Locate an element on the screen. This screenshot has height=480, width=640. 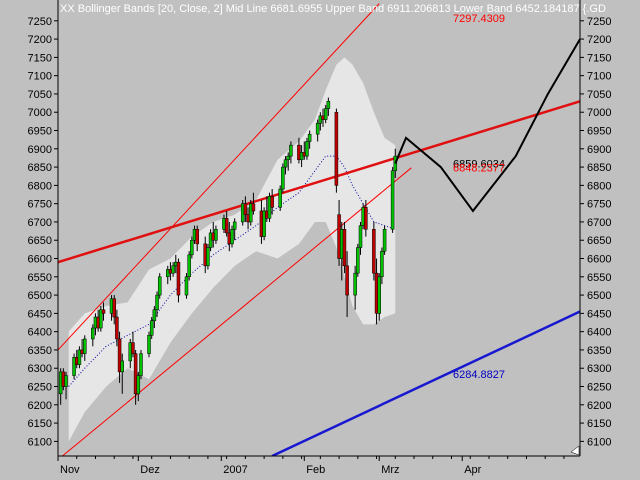
left-tick-label: 7200 is located at coordinates (40, 40).